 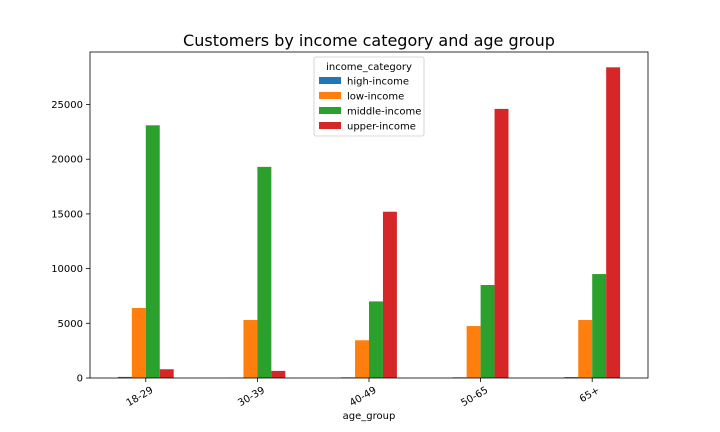 What do you see at coordinates (67, 214) in the screenshot?
I see `y-tick-label: 15000` at bounding box center [67, 214].